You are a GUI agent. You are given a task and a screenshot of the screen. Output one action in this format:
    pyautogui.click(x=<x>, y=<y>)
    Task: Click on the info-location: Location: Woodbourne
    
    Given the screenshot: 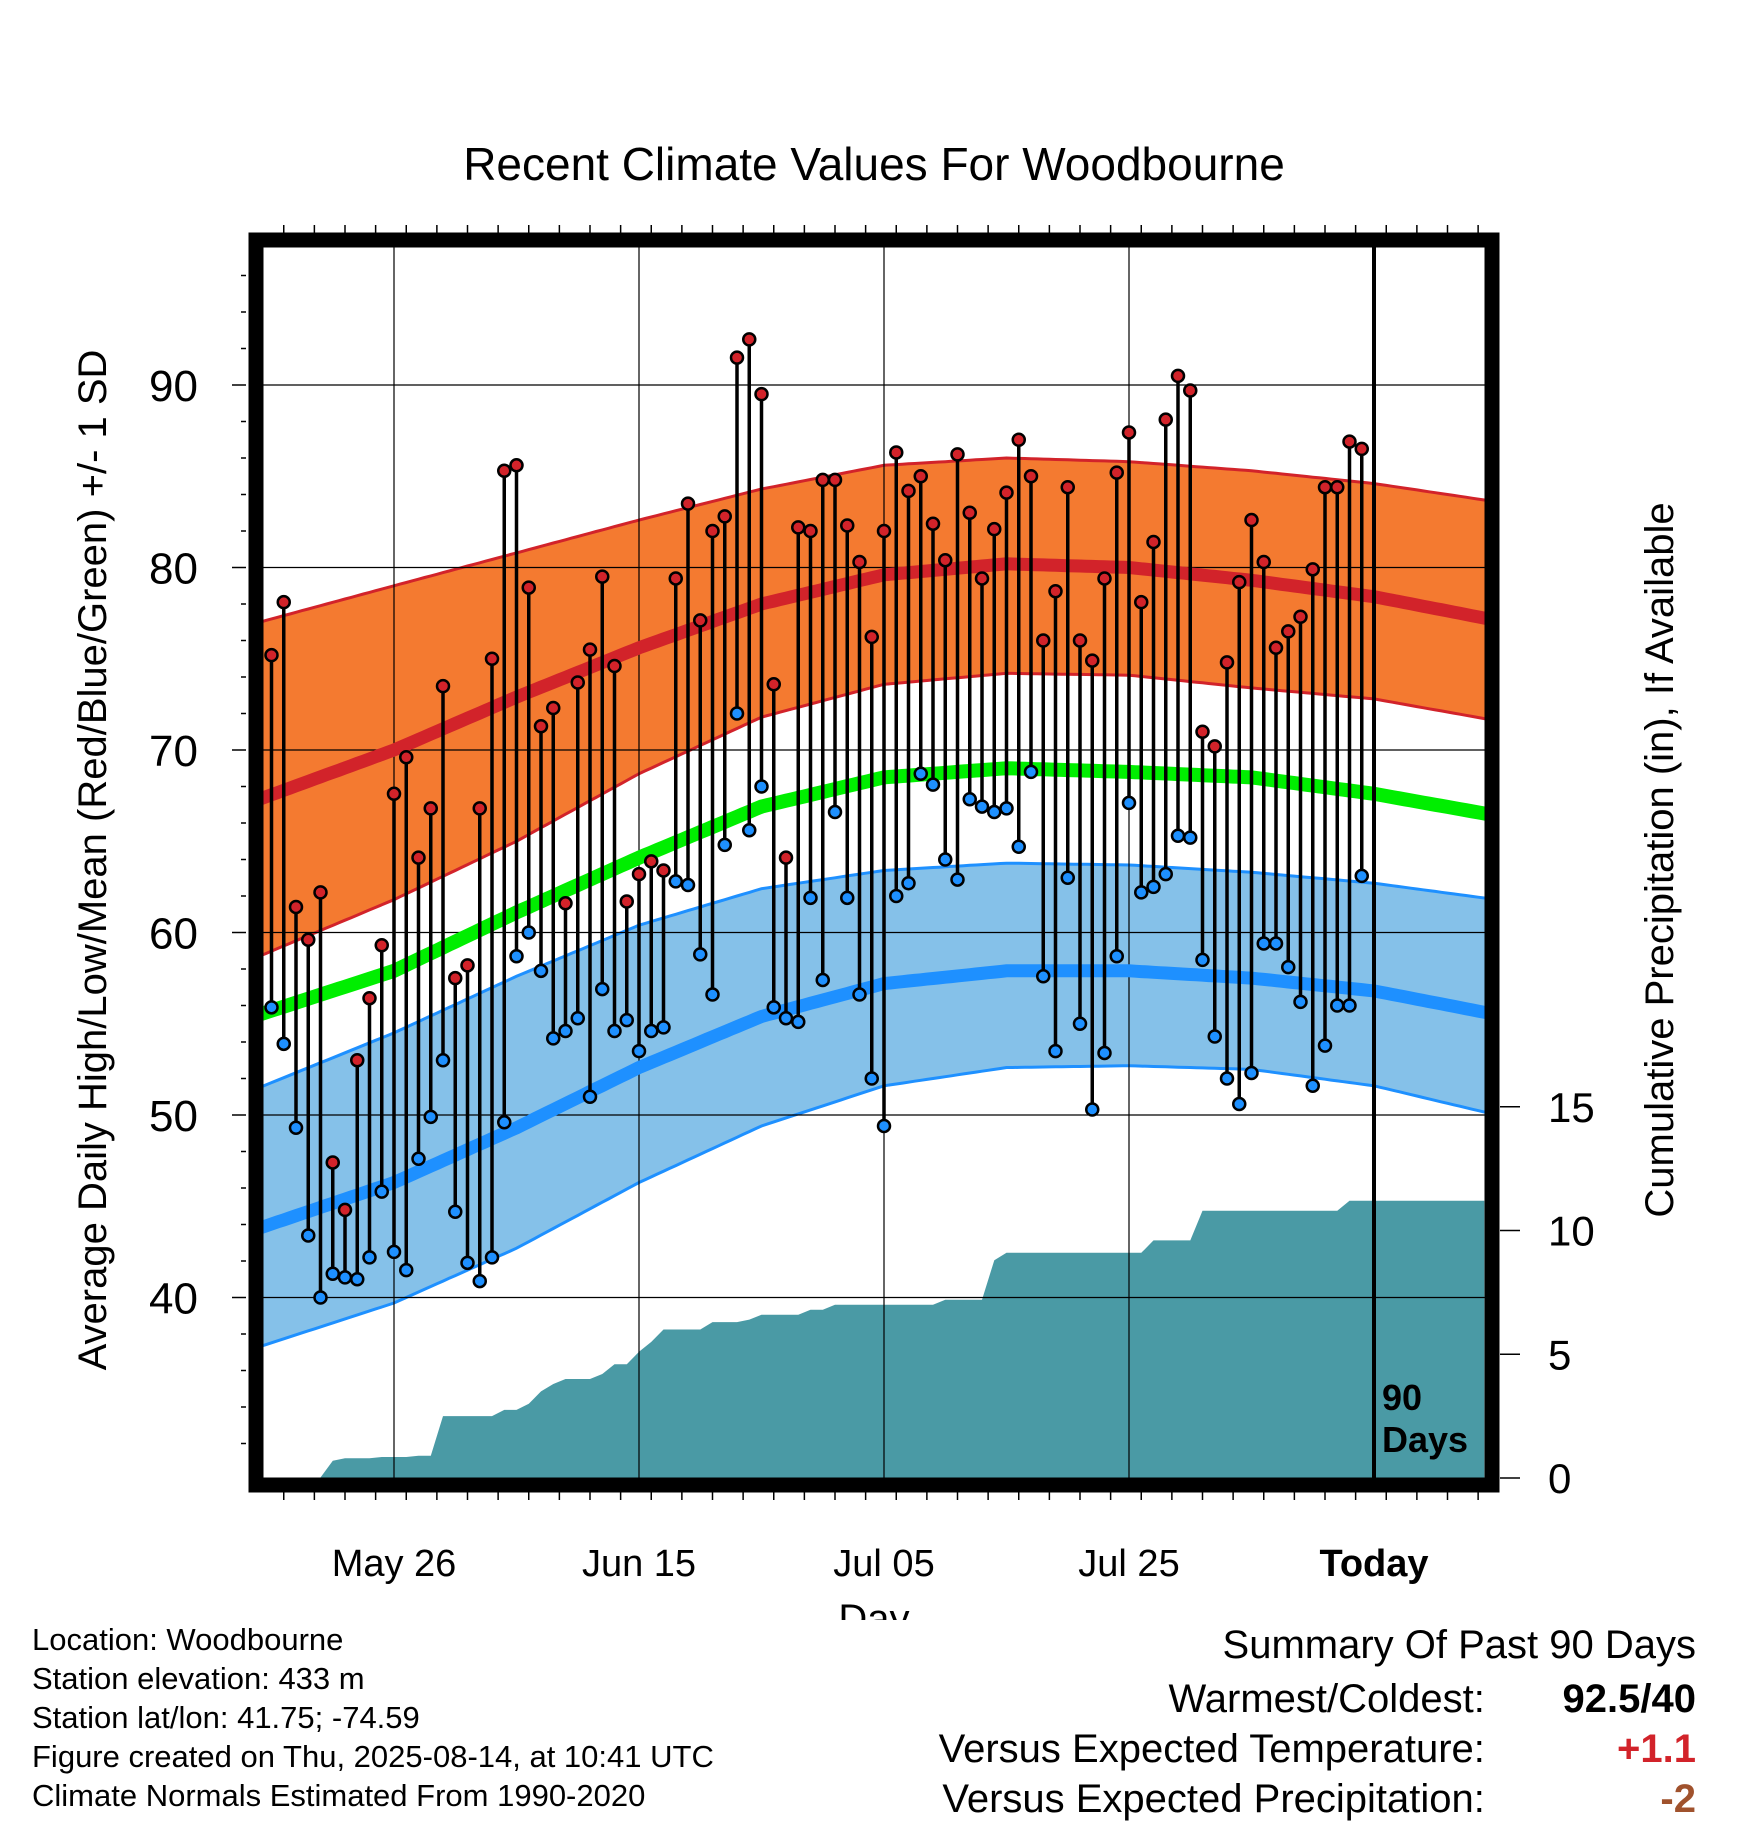 What is the action you would take?
    pyautogui.click(x=188, y=1639)
    